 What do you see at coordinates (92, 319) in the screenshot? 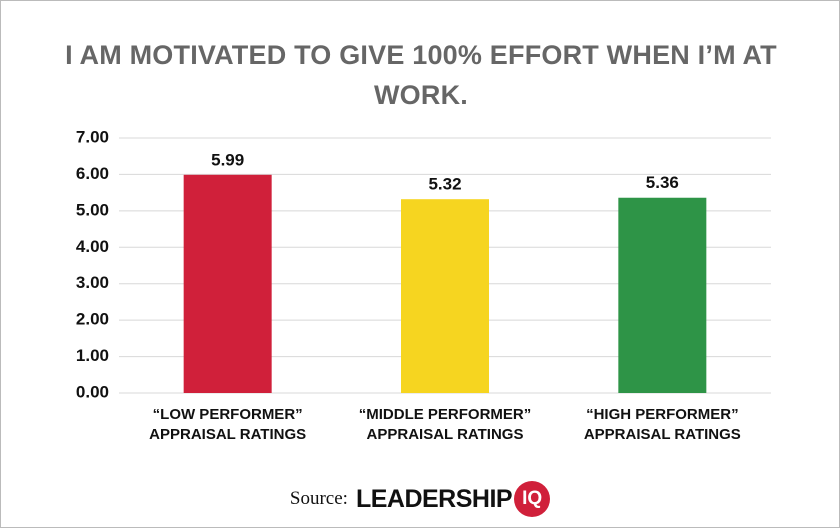
I see `y-tick-label: 2.00` at bounding box center [92, 319].